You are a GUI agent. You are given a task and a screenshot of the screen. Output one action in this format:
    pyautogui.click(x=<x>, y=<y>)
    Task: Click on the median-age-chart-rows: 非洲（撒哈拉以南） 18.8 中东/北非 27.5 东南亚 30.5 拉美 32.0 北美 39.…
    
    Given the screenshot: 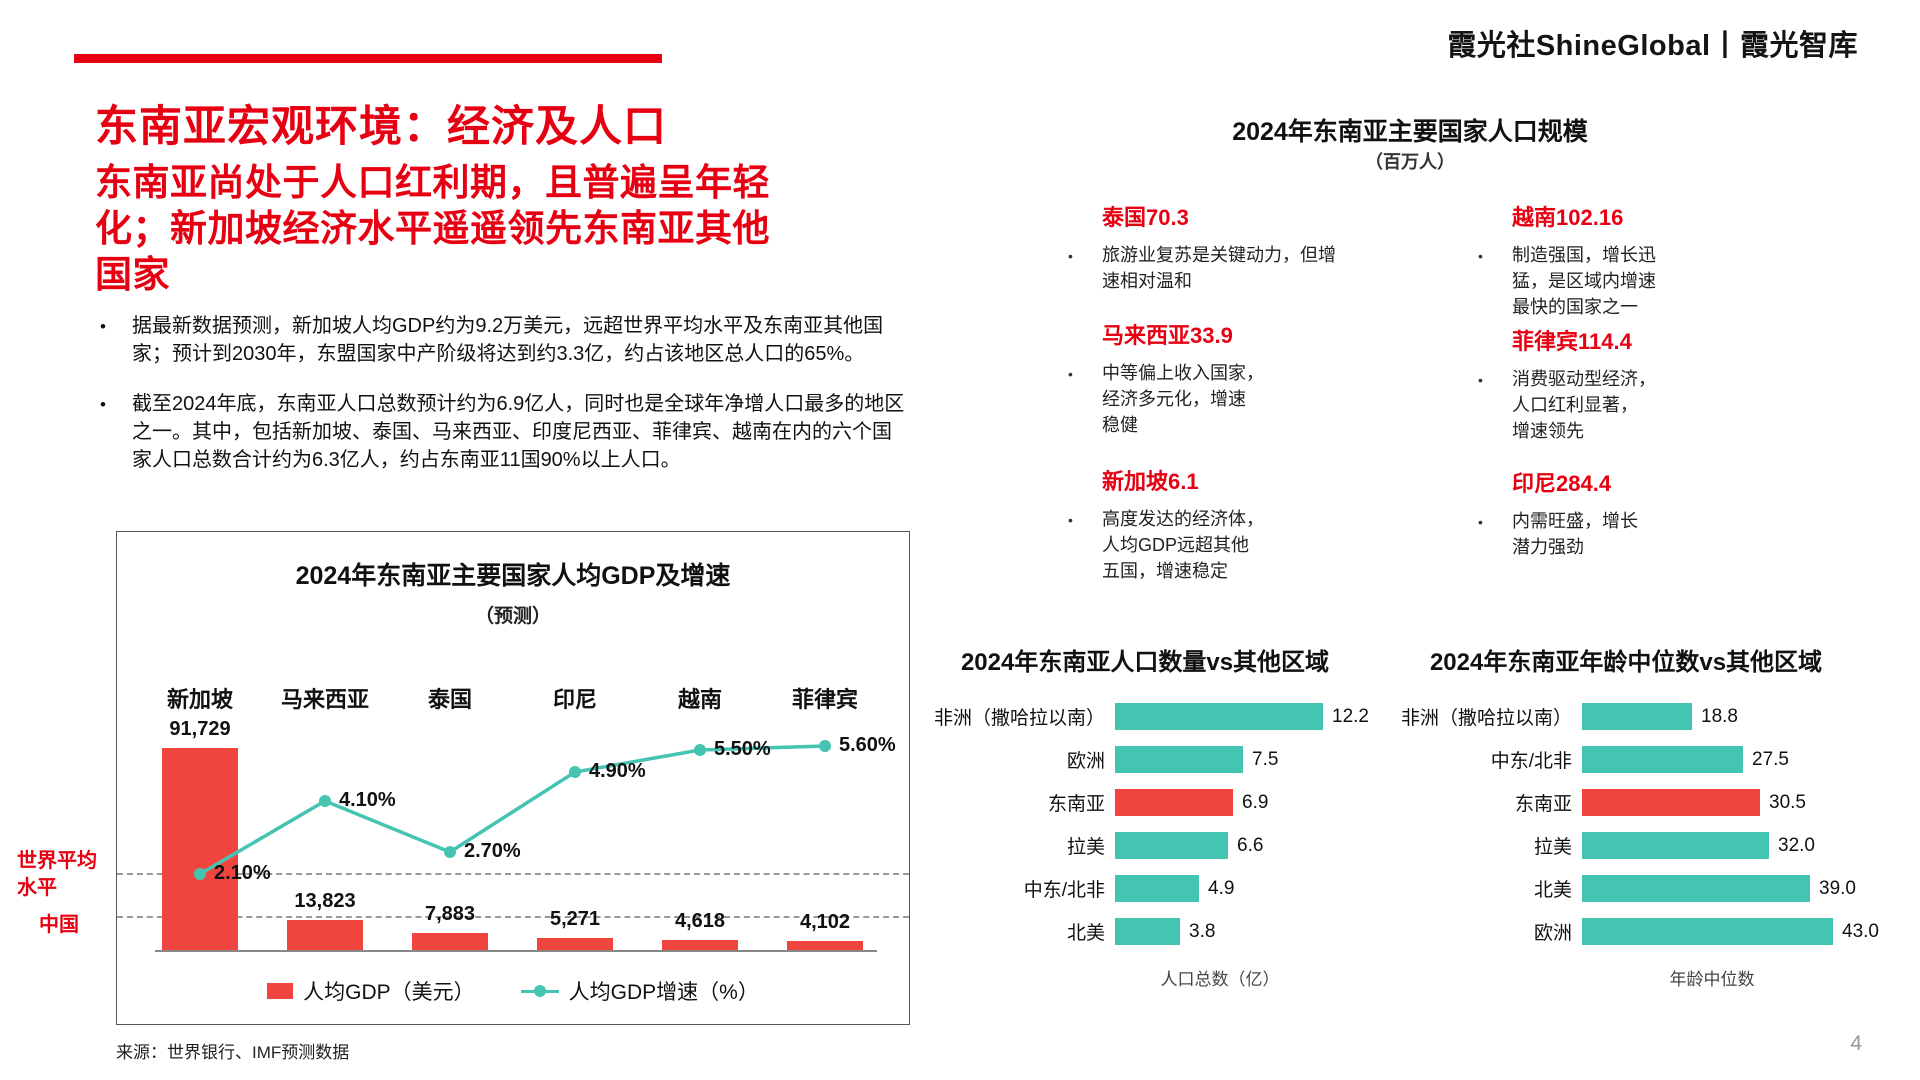 What is the action you would take?
    pyautogui.click(x=1626, y=824)
    